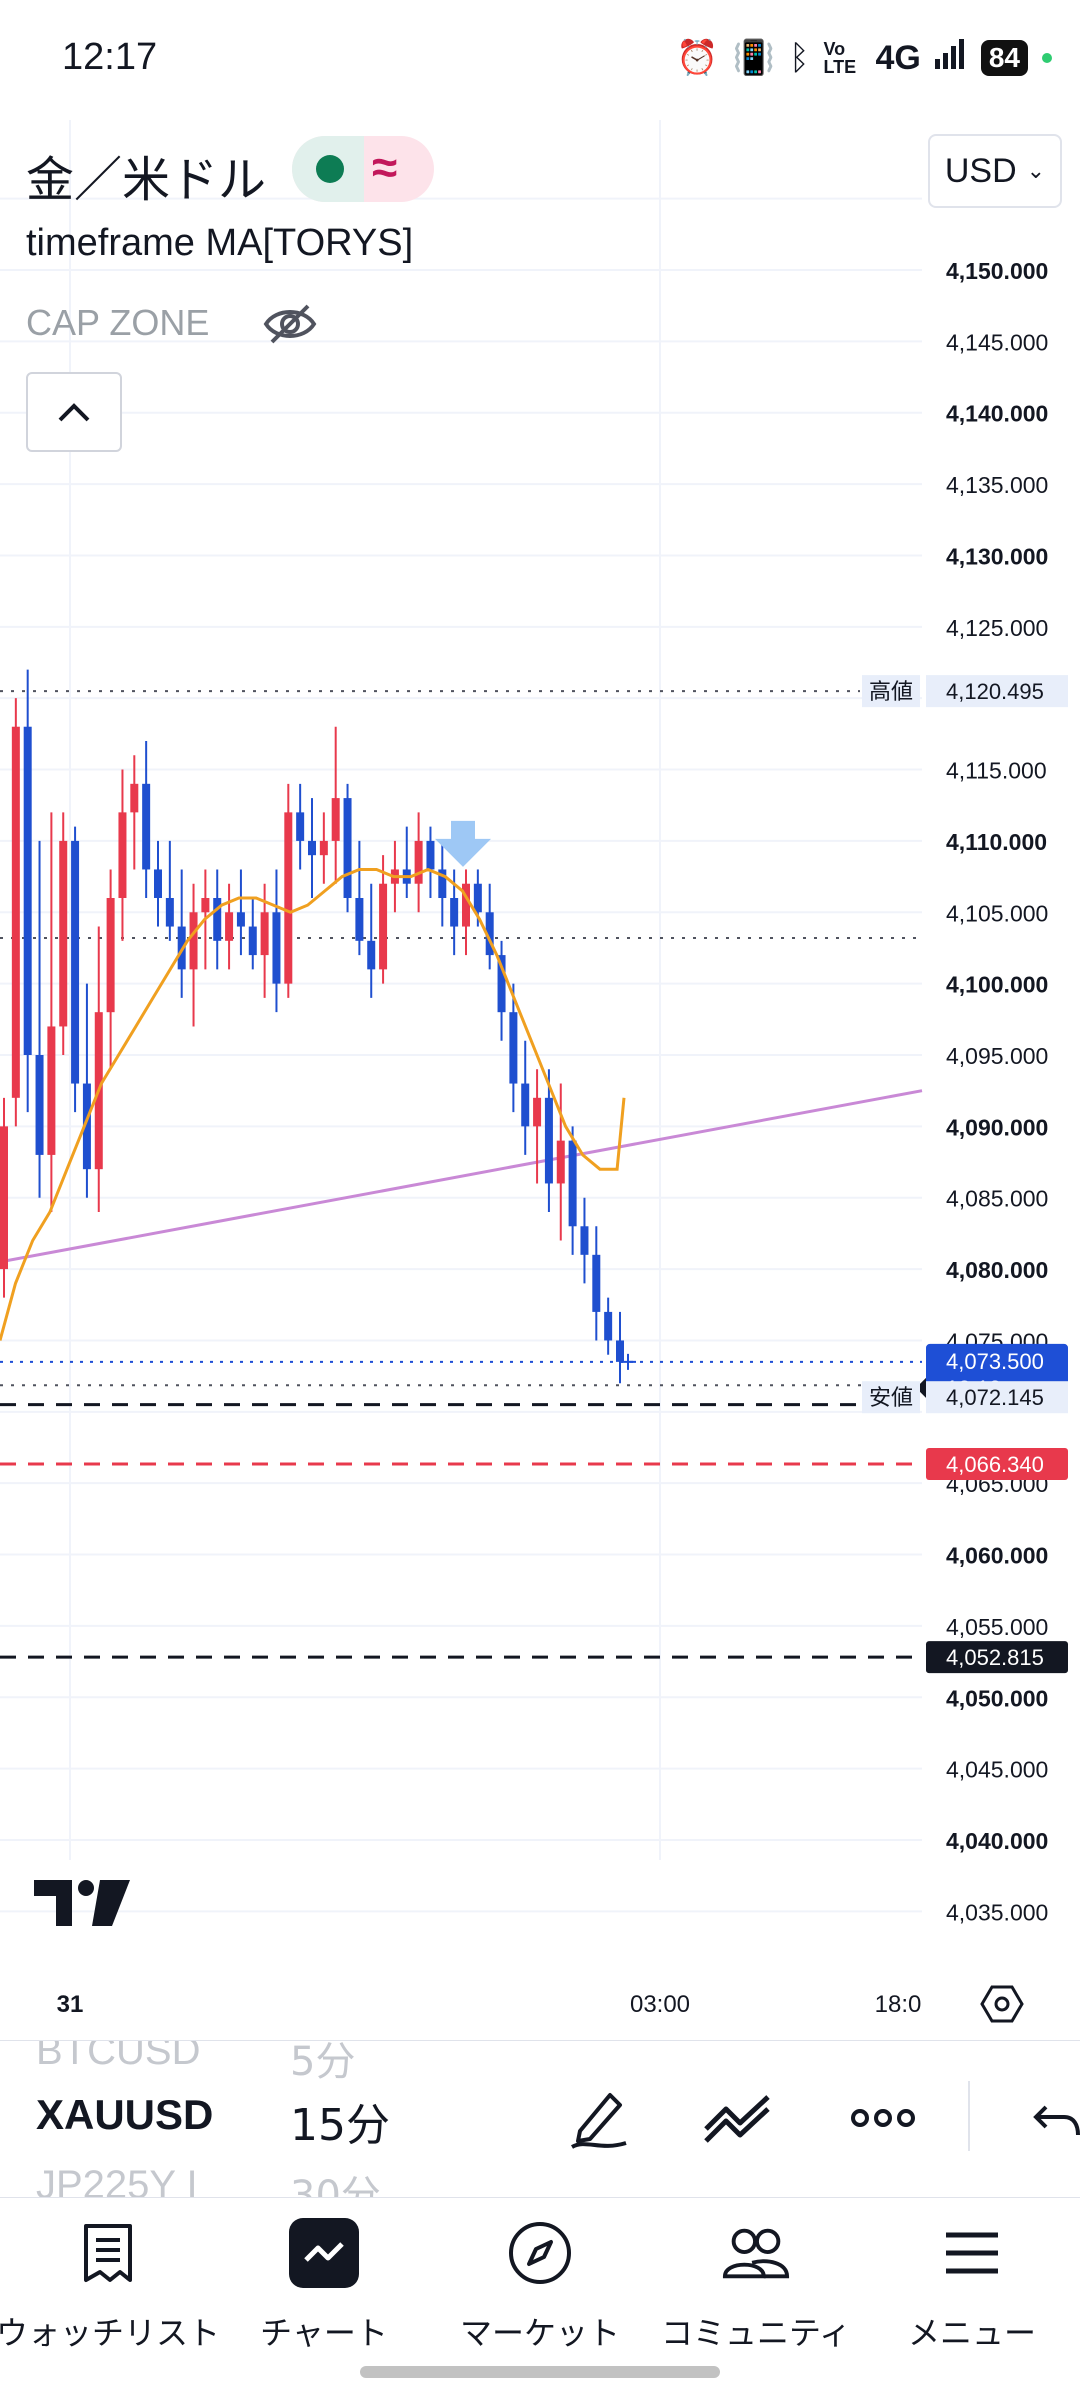 Image resolution: width=1080 pixels, height=2400 pixels. I want to click on high-price-bg, so click(997, 691).